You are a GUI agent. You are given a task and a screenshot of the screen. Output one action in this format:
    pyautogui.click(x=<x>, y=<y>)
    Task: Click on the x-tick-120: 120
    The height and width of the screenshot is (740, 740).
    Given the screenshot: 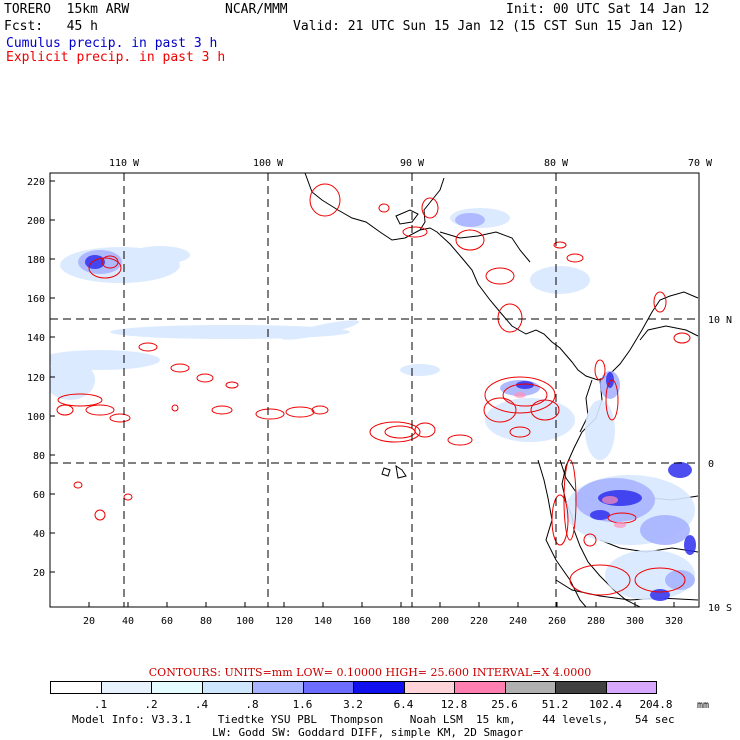 What is the action you would take?
    pyautogui.click(x=284, y=621)
    